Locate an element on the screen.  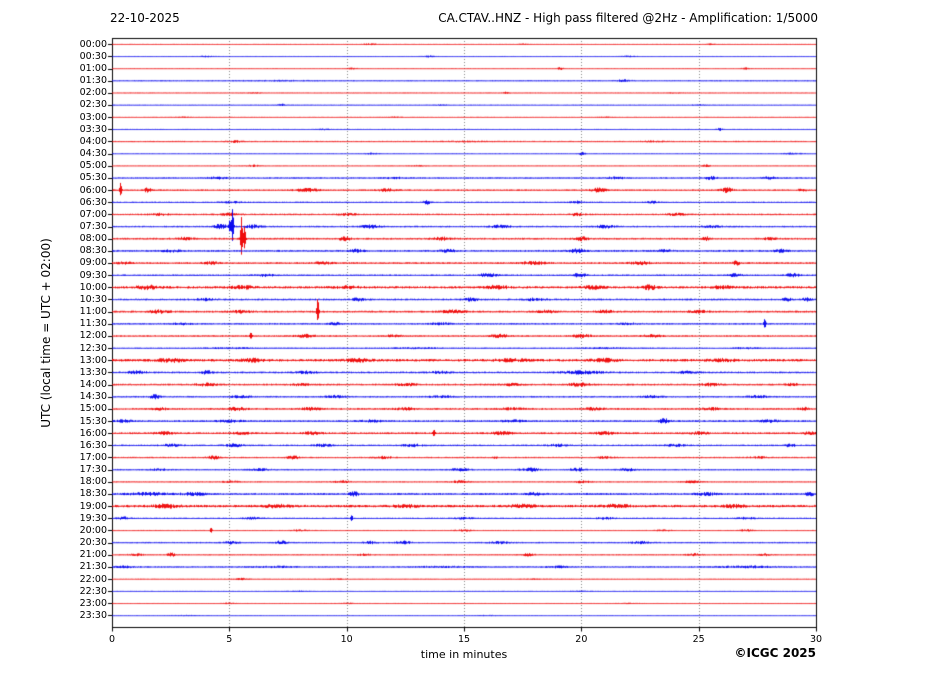
y-tick-label: 08:00 is located at coordinates (93, 239).